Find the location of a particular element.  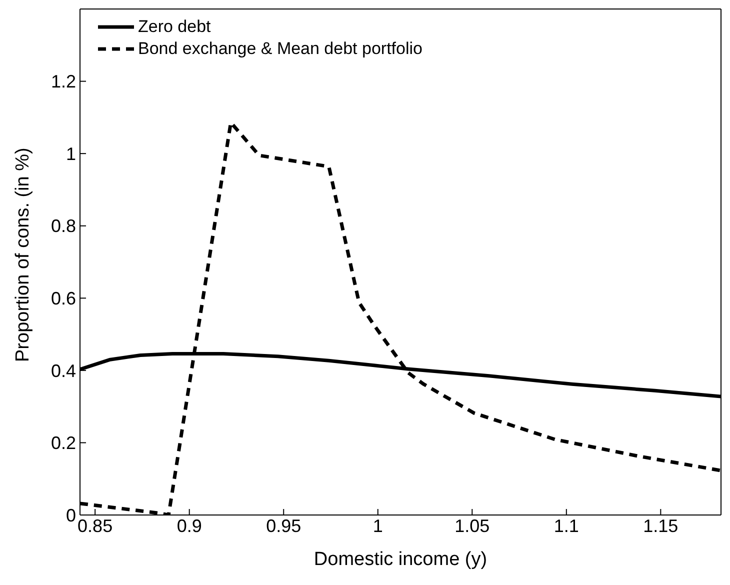

x-tick-label: 1 is located at coordinates (377, 526).